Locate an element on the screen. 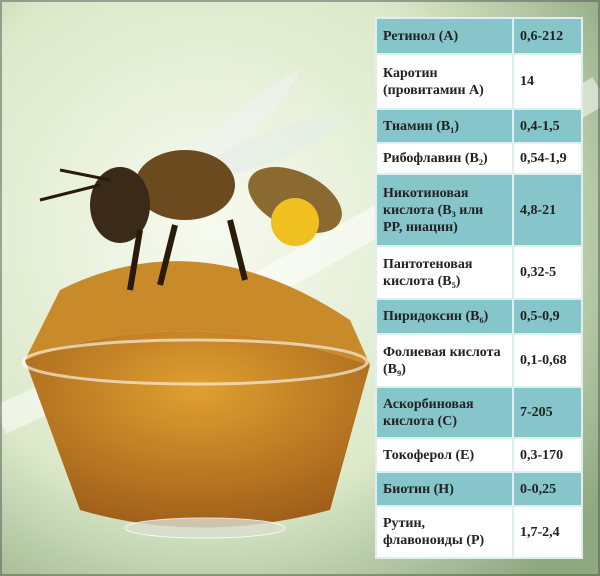 The height and width of the screenshot is (576, 600). table-row: Токоферол (E) 0,3-170 is located at coordinates (479, 455).